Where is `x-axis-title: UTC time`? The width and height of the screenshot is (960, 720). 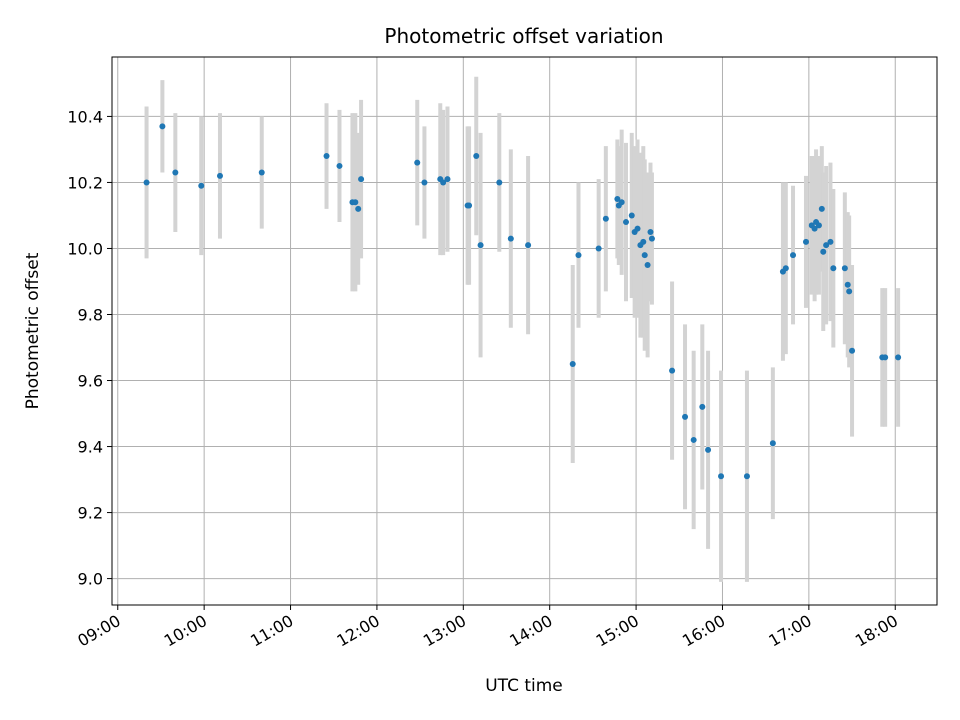
x-axis-title: UTC time is located at coordinates (524, 686).